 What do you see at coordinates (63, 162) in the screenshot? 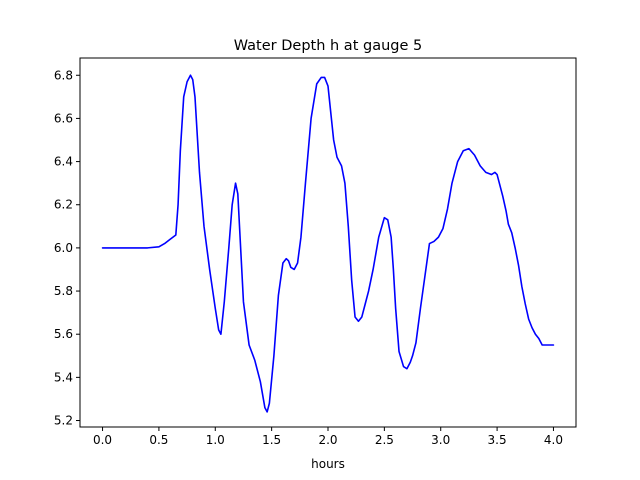
I see `y-tick-label: 6.4` at bounding box center [63, 162].